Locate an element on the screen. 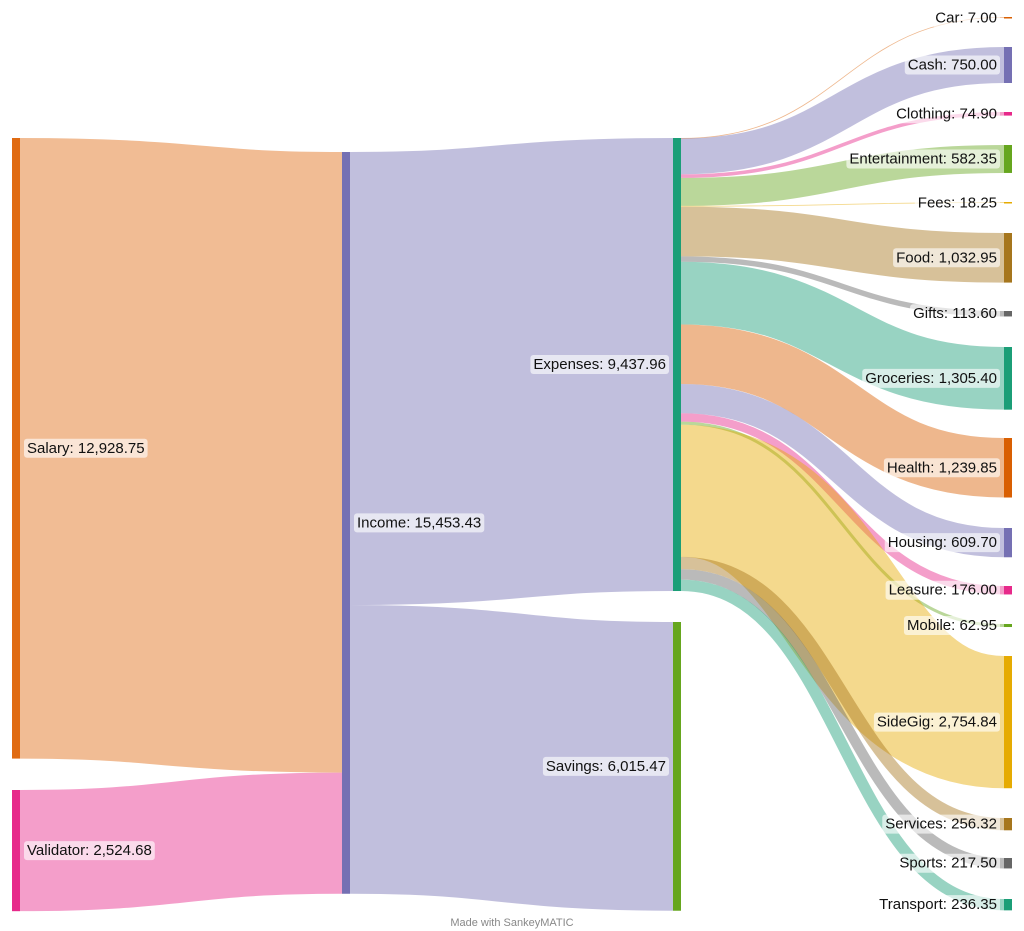  node-label-cash: Cash: 750.00 is located at coordinates (952, 65).